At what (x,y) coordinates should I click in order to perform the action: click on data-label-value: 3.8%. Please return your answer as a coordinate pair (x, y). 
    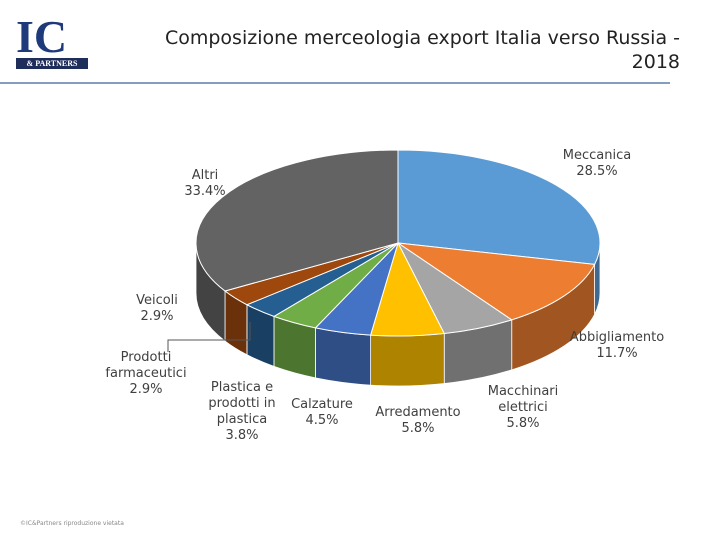
    Looking at the image, I should click on (242, 435).